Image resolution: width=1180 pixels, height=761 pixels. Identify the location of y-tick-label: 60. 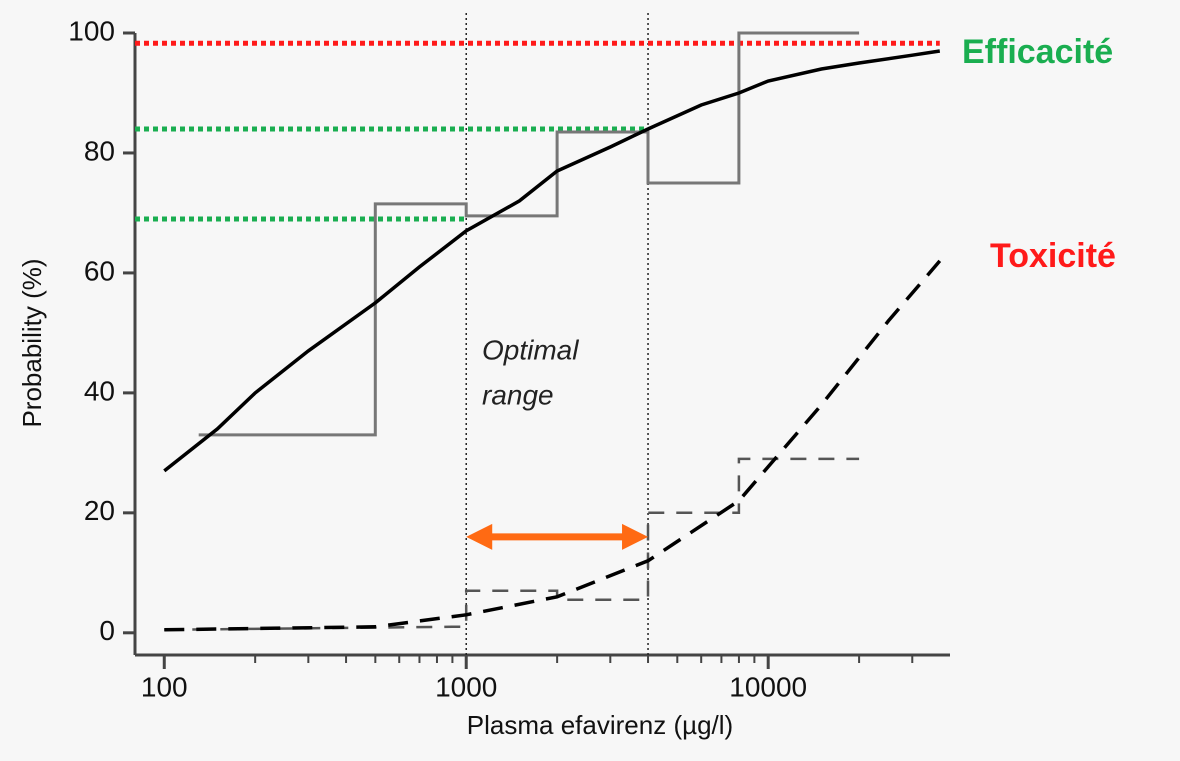
(99, 270).